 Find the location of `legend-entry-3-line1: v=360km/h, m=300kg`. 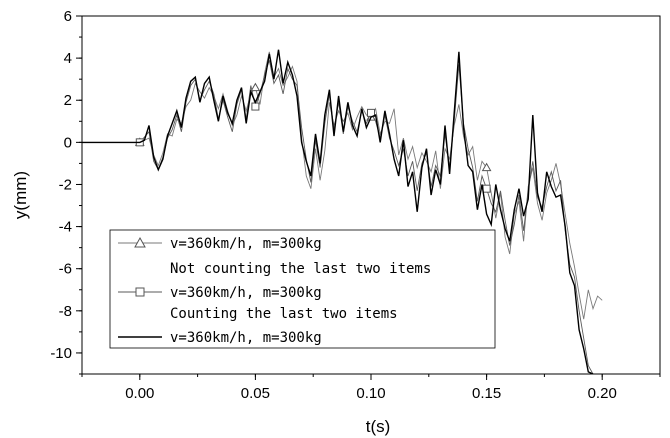

legend-entry-3-line1: v=360km/h, m=300kg is located at coordinates (246, 338).